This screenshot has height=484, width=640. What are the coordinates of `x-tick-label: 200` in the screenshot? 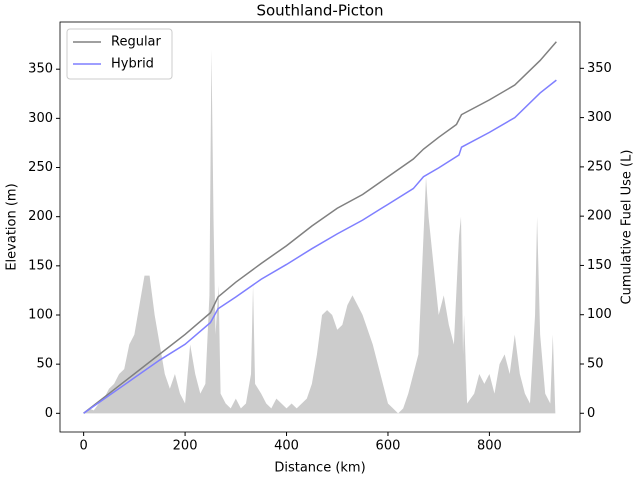 It's located at (185, 446).